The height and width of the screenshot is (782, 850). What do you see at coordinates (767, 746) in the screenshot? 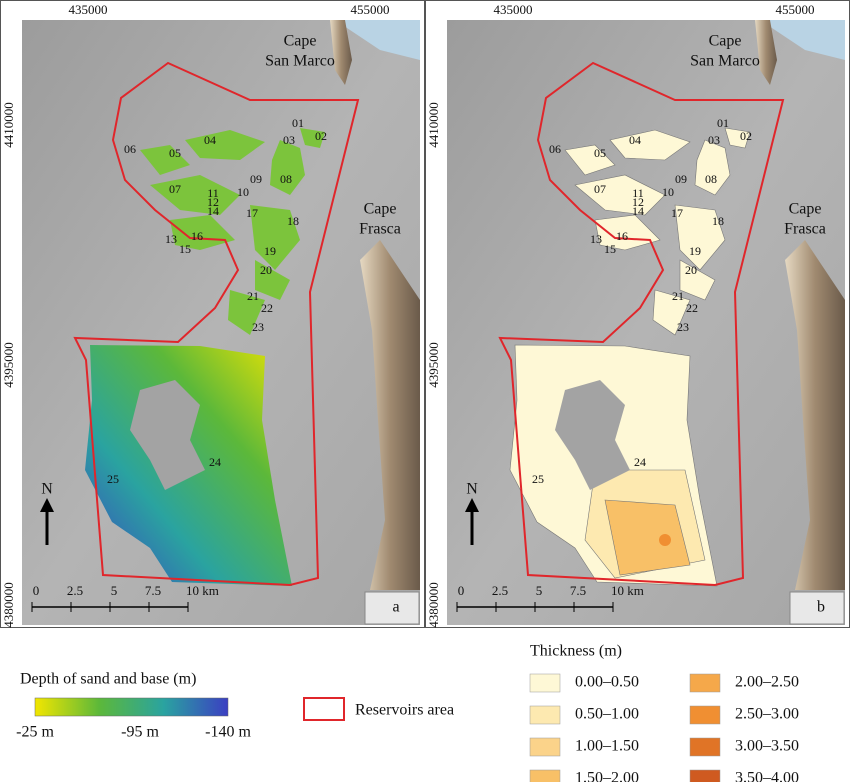
I see `legend-label: 3.00–3.50` at bounding box center [767, 746].